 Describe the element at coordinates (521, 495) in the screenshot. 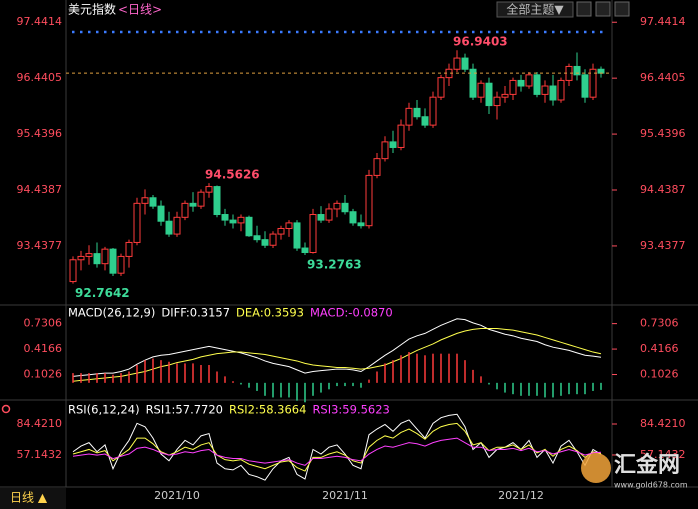

I see `x-tick-label: 2021/12` at that location.